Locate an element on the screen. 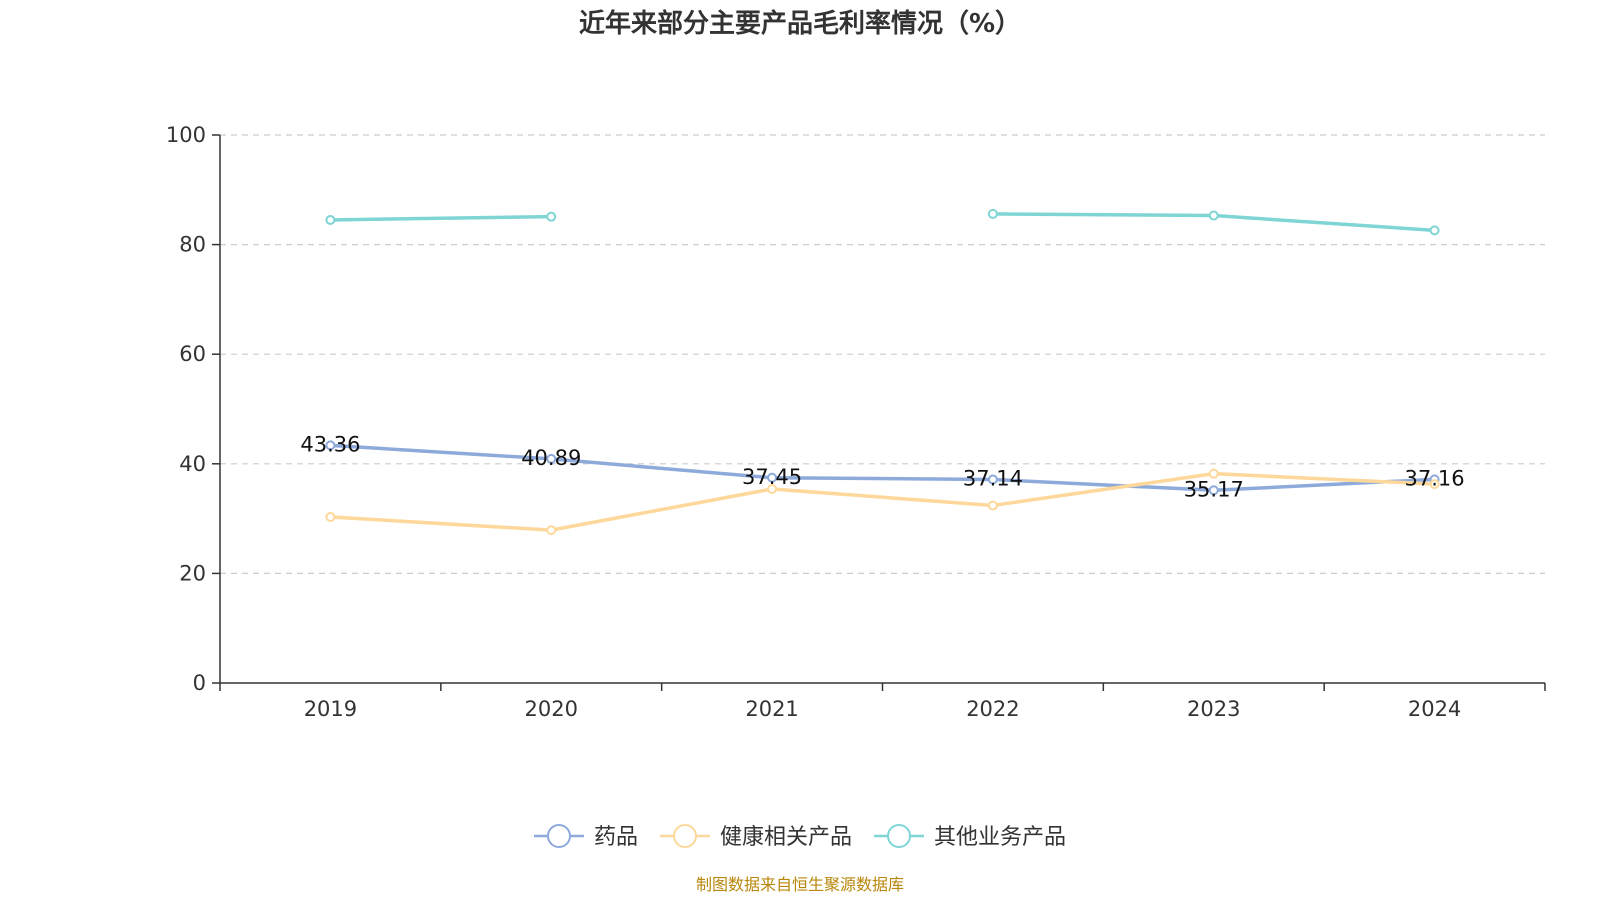 The height and width of the screenshot is (900, 1600). data-label: 37.45 is located at coordinates (772, 477).